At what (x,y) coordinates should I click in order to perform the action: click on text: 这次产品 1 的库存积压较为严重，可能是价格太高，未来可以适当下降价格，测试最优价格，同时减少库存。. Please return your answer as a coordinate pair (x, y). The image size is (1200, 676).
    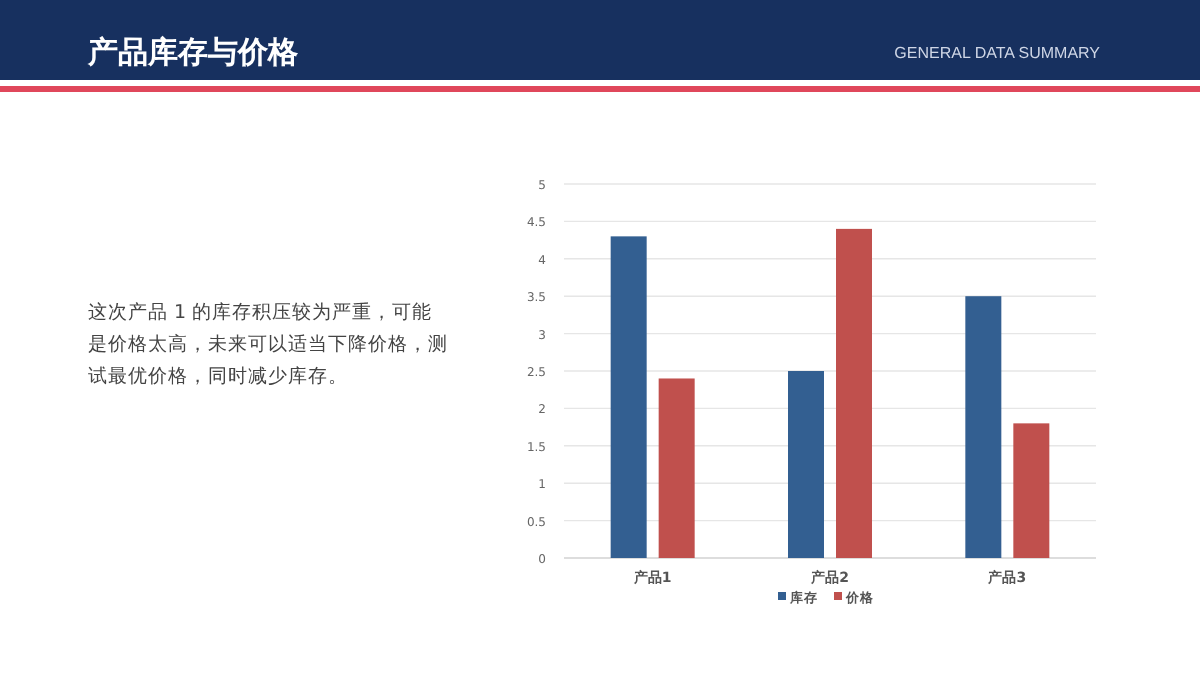
    Looking at the image, I should click on (269, 346).